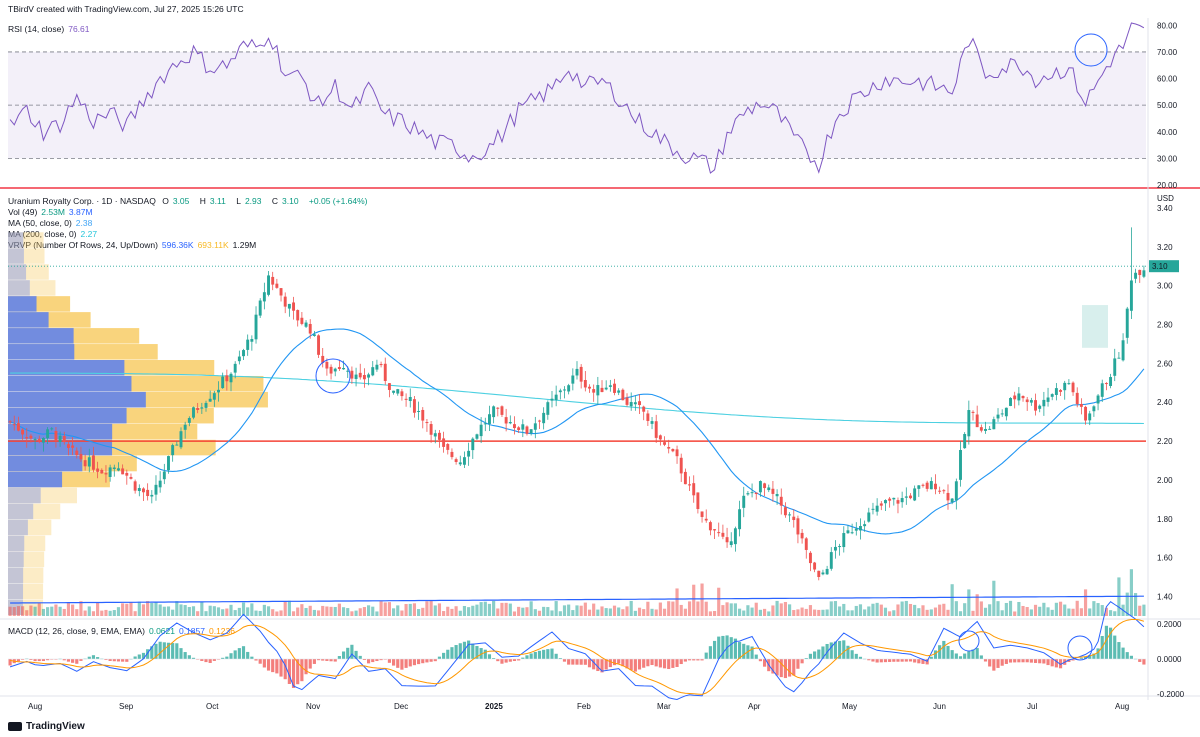 Image resolution: width=1200 pixels, height=737 pixels. I want to click on vol-value-2: 3.87M, so click(80, 212).